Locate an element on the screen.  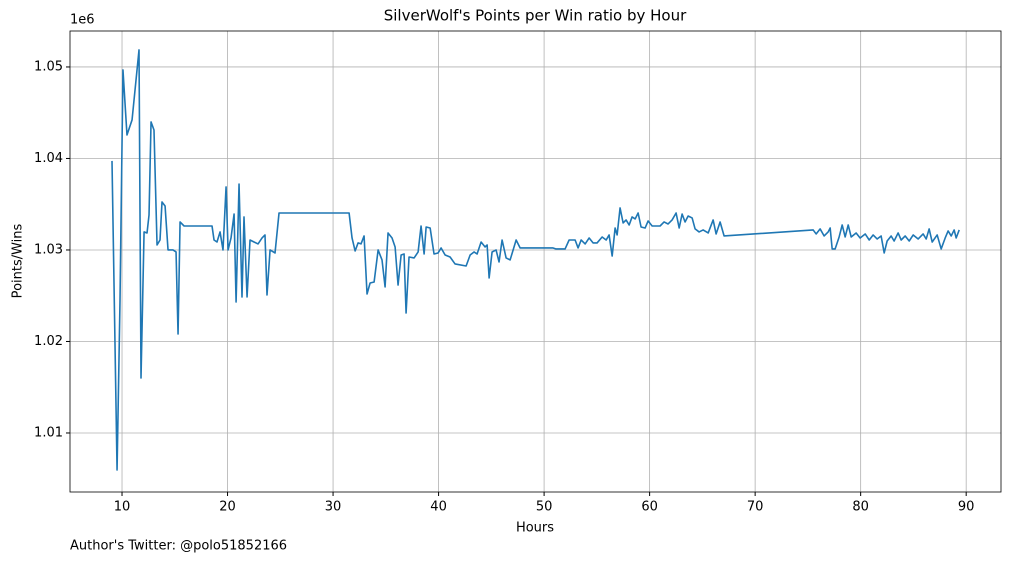
x-tick-label: 50 is located at coordinates (544, 507).